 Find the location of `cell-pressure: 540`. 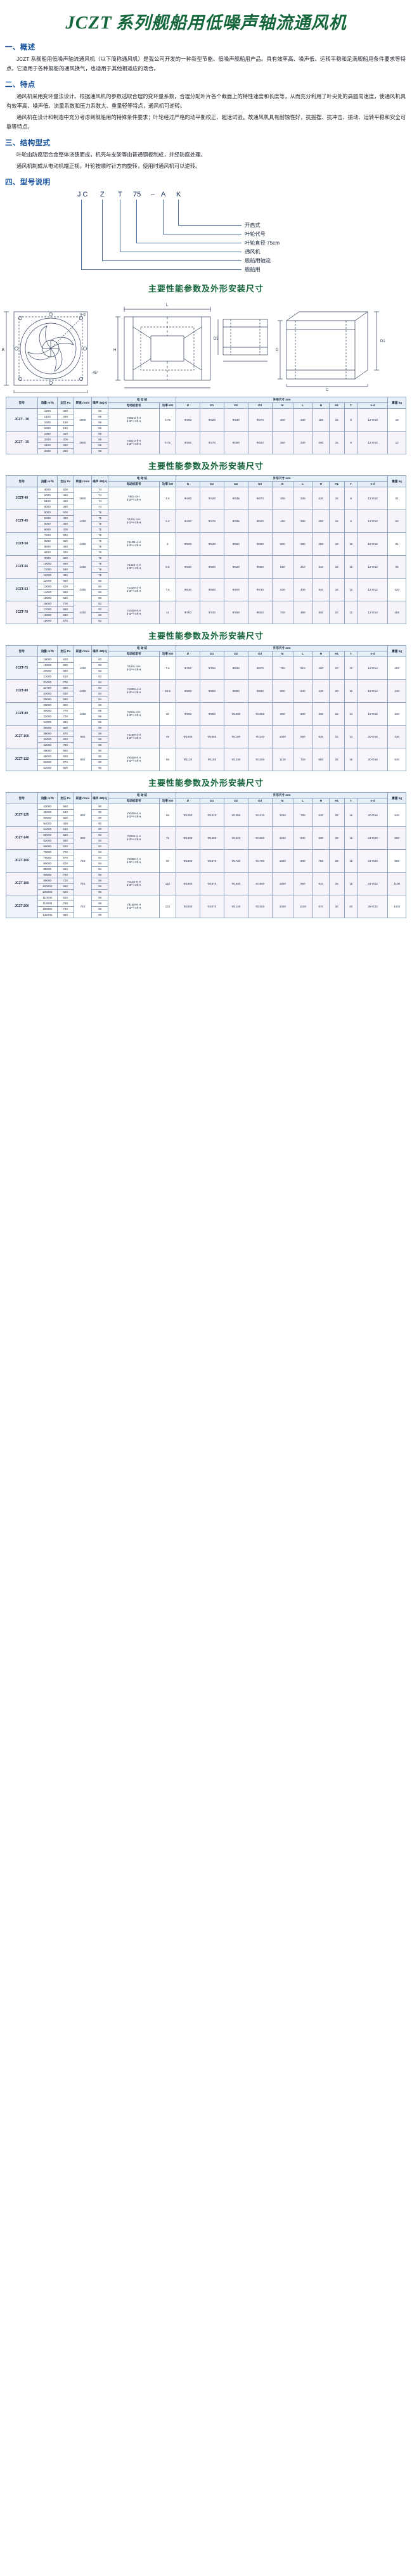

cell-pressure: 540 is located at coordinates (65, 570).